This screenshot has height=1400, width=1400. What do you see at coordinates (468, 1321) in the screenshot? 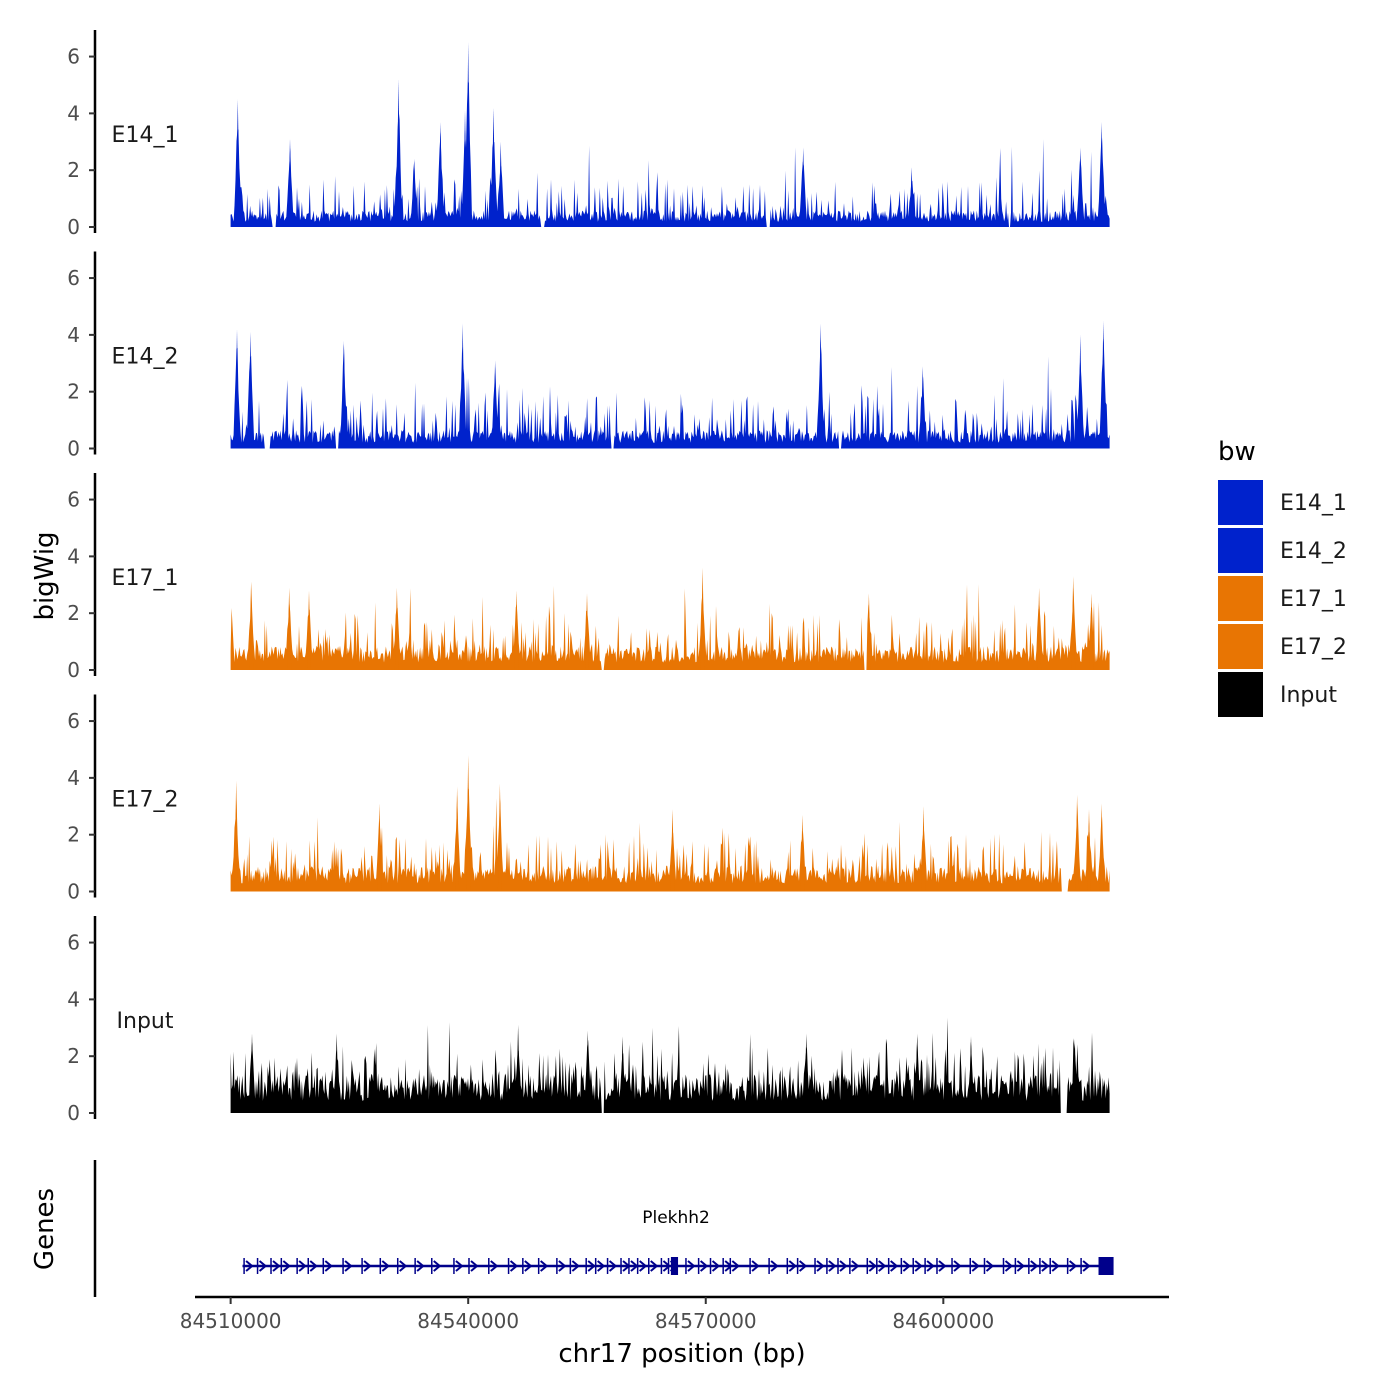
I see `x-tick-label: 84540000` at bounding box center [468, 1321].